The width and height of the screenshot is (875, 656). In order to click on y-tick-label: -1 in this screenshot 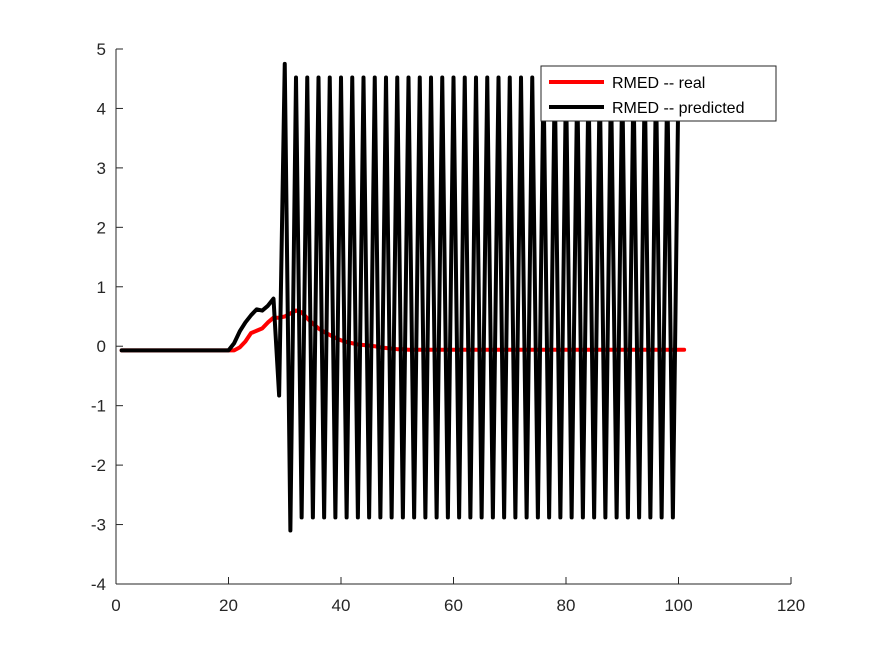, I will do `click(98, 406)`.